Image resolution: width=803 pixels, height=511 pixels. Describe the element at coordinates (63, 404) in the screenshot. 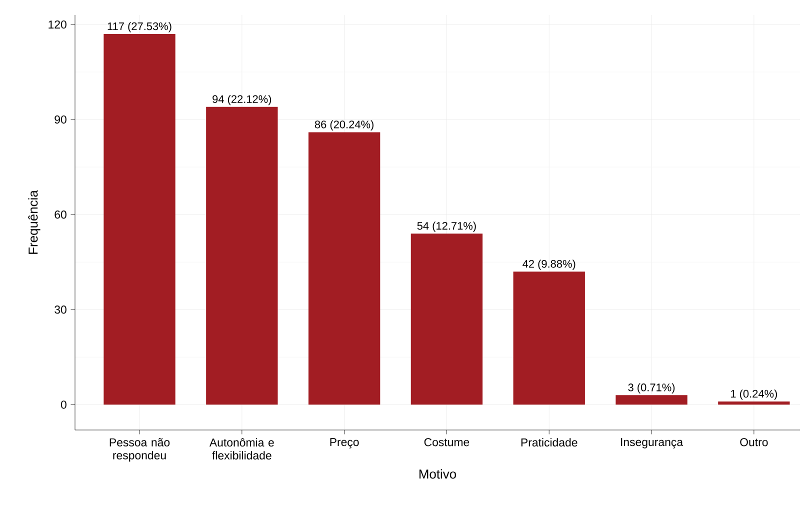

I see `y-tick-label: 0` at that location.